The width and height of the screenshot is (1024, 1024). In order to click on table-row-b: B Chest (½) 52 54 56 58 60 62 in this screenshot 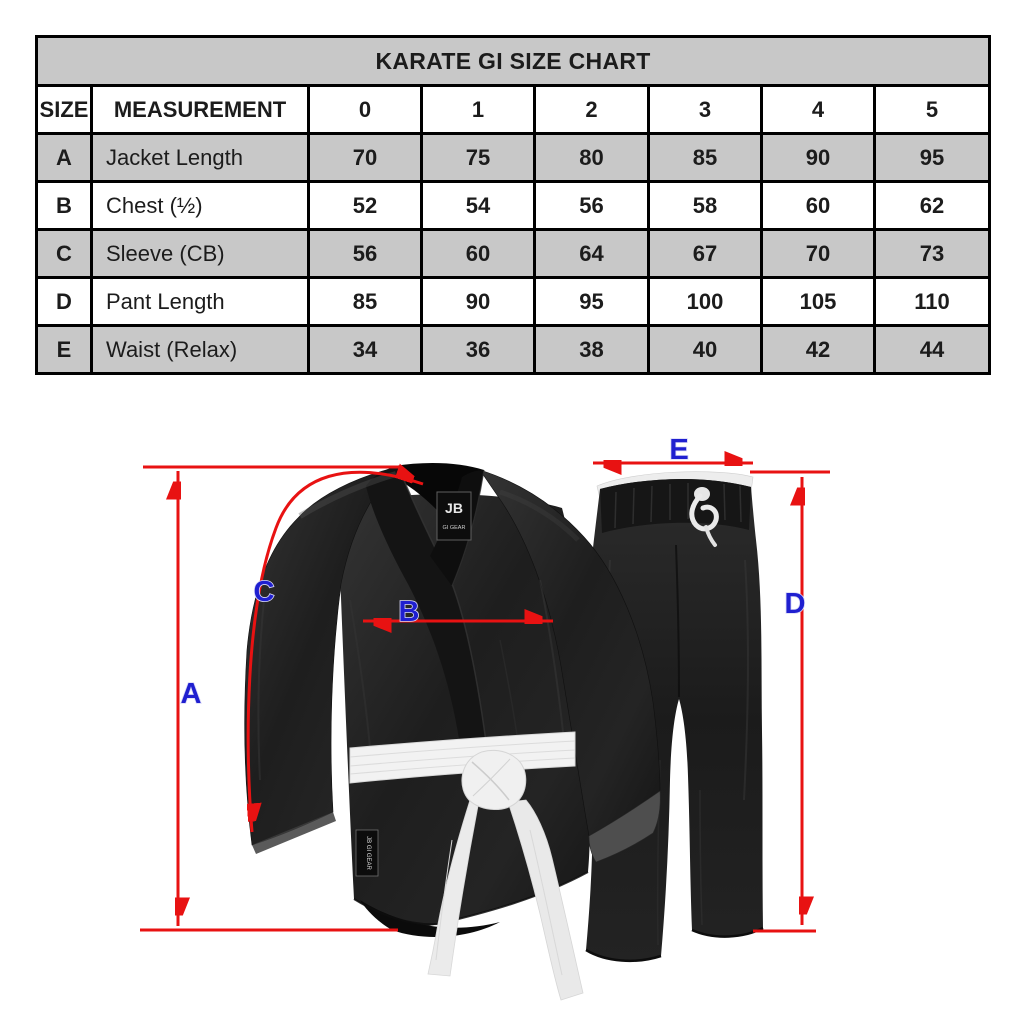, I will do `click(513, 205)`.